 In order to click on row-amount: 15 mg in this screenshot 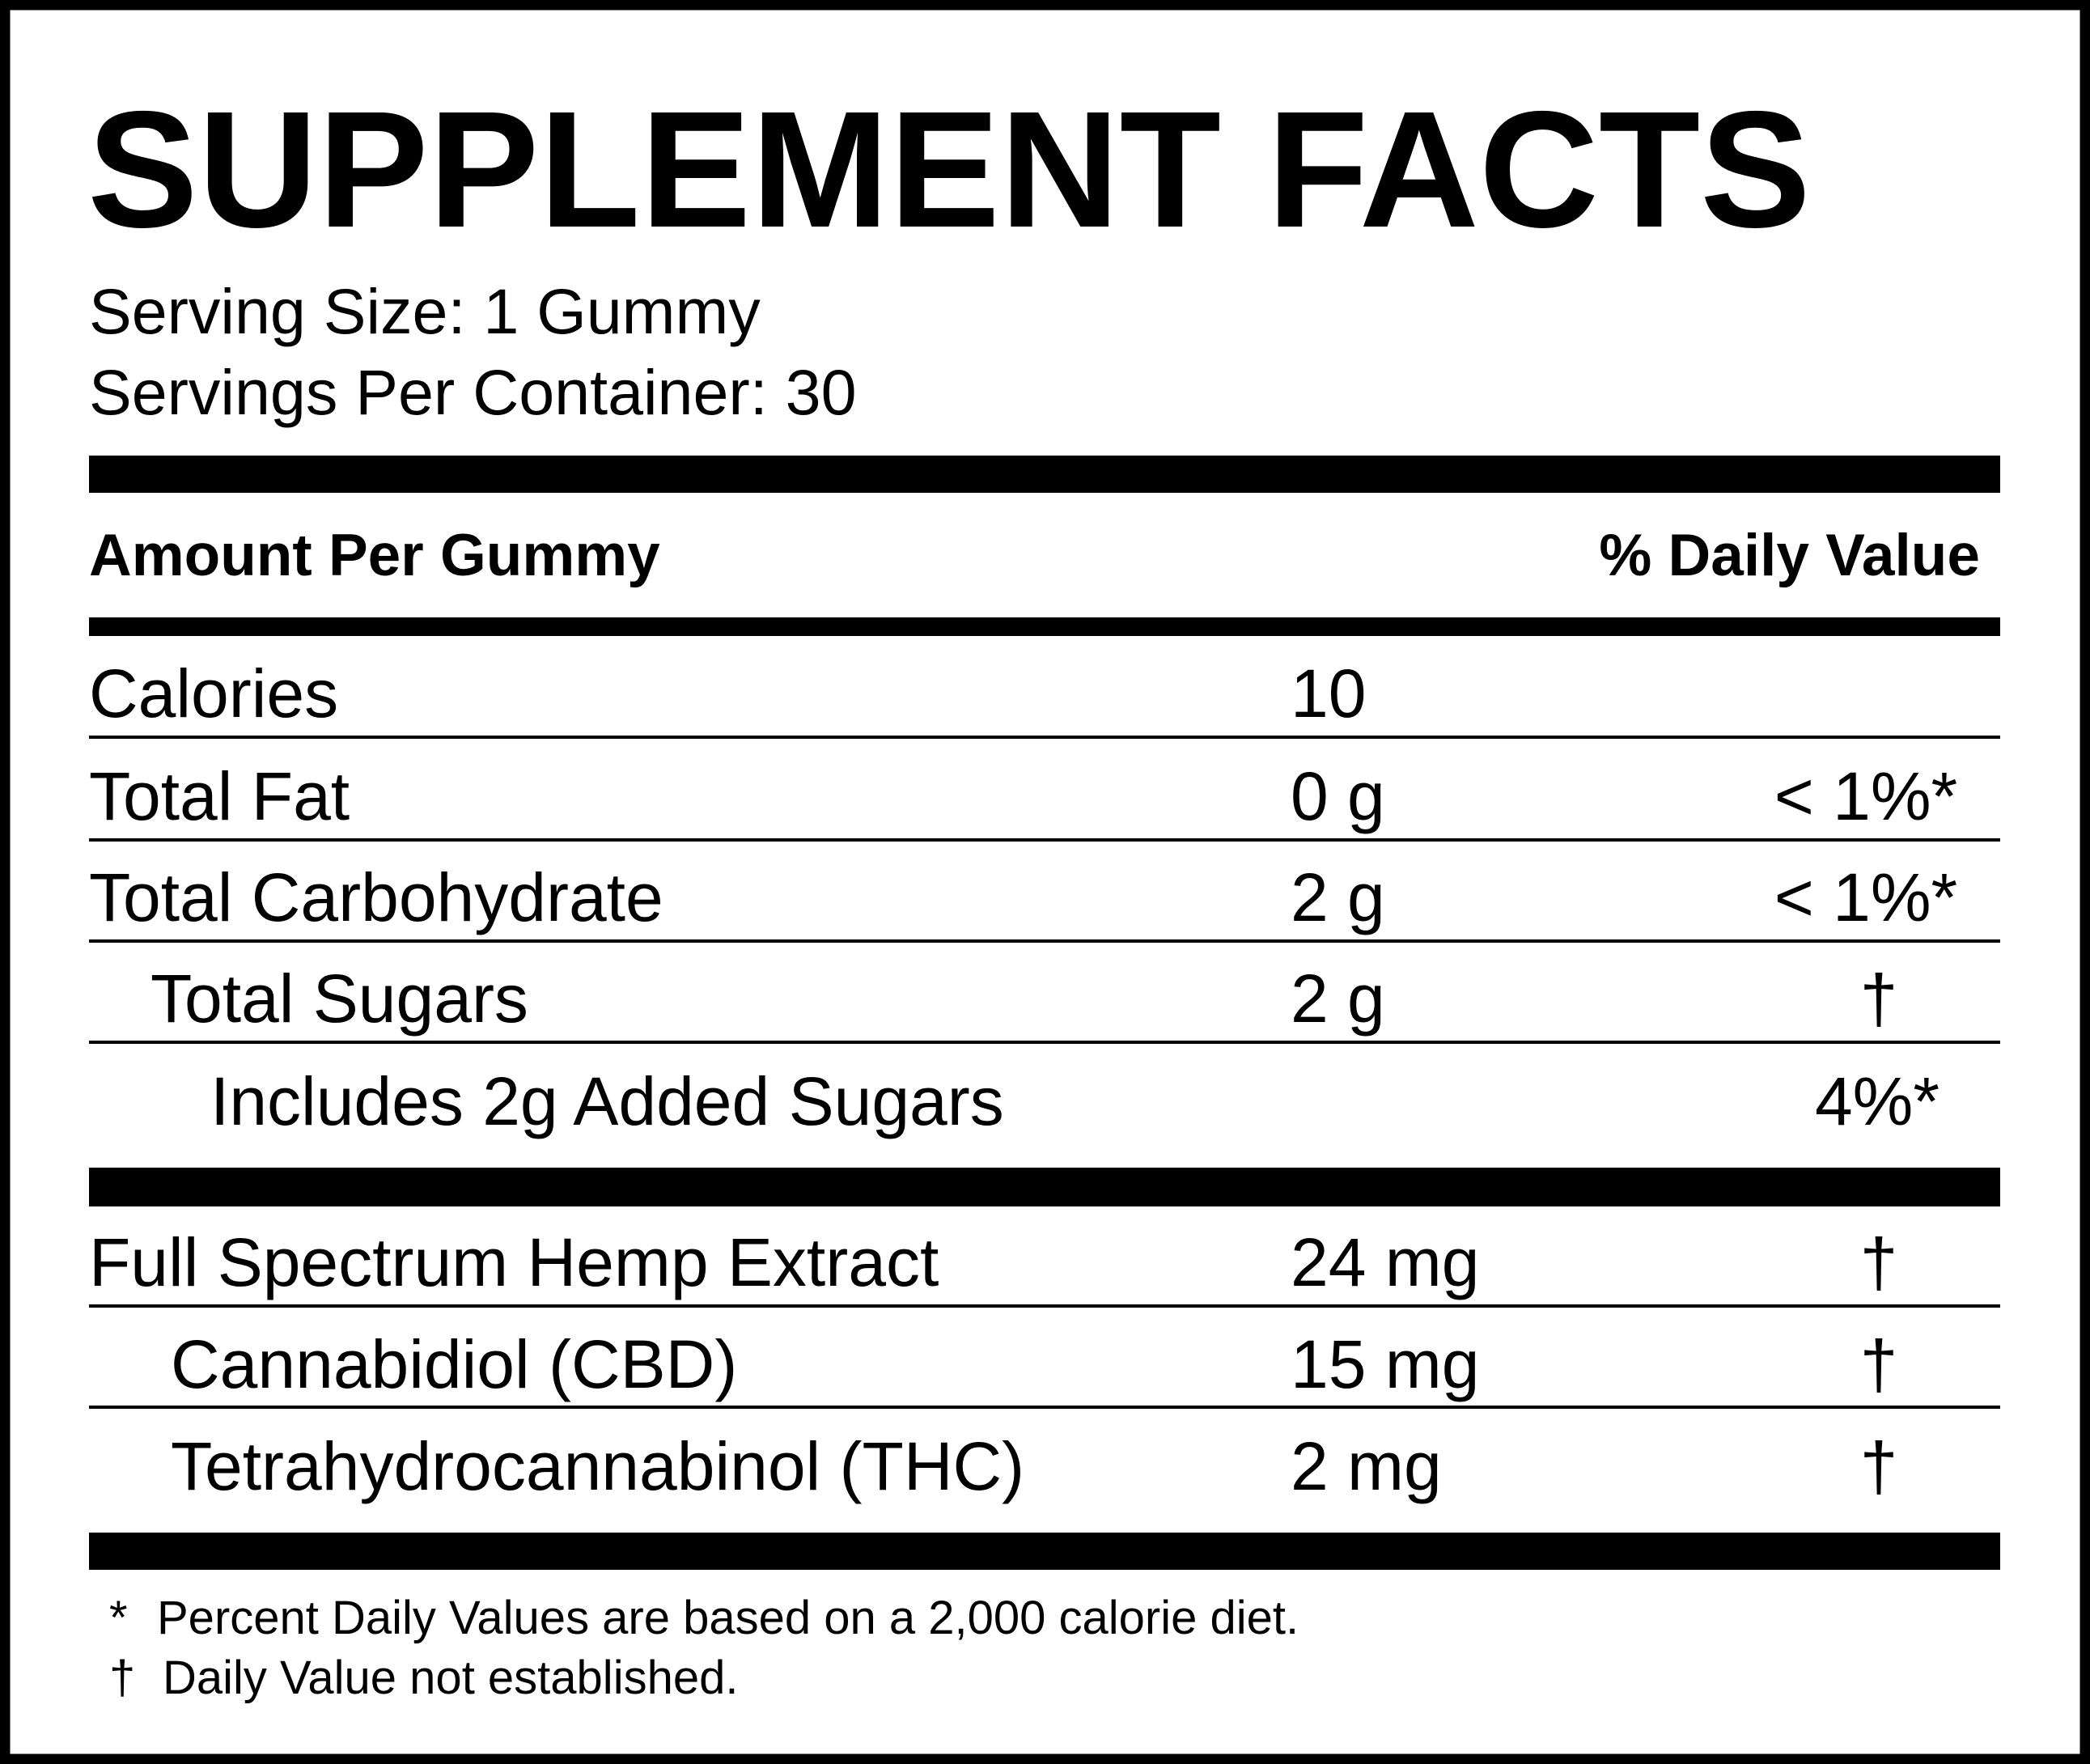, I will do `click(1385, 1364)`.